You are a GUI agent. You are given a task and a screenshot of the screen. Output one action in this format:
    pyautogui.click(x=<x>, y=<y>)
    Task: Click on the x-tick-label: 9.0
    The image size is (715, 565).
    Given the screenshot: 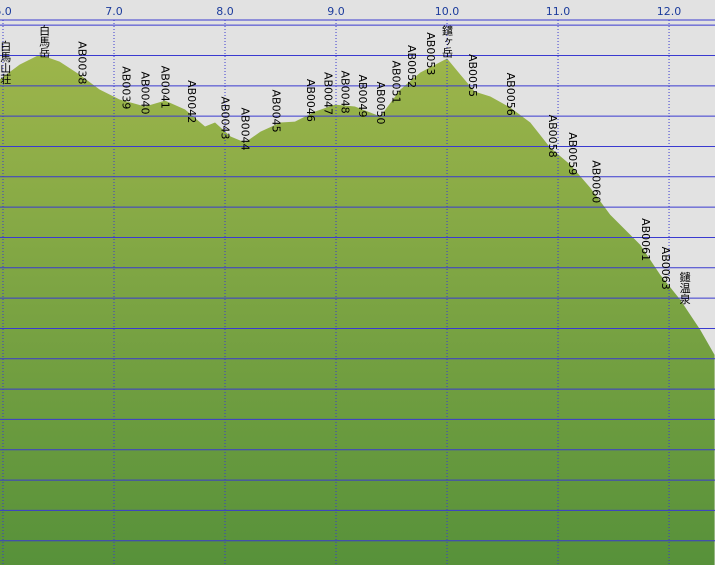 What is the action you would take?
    pyautogui.click(x=336, y=11)
    